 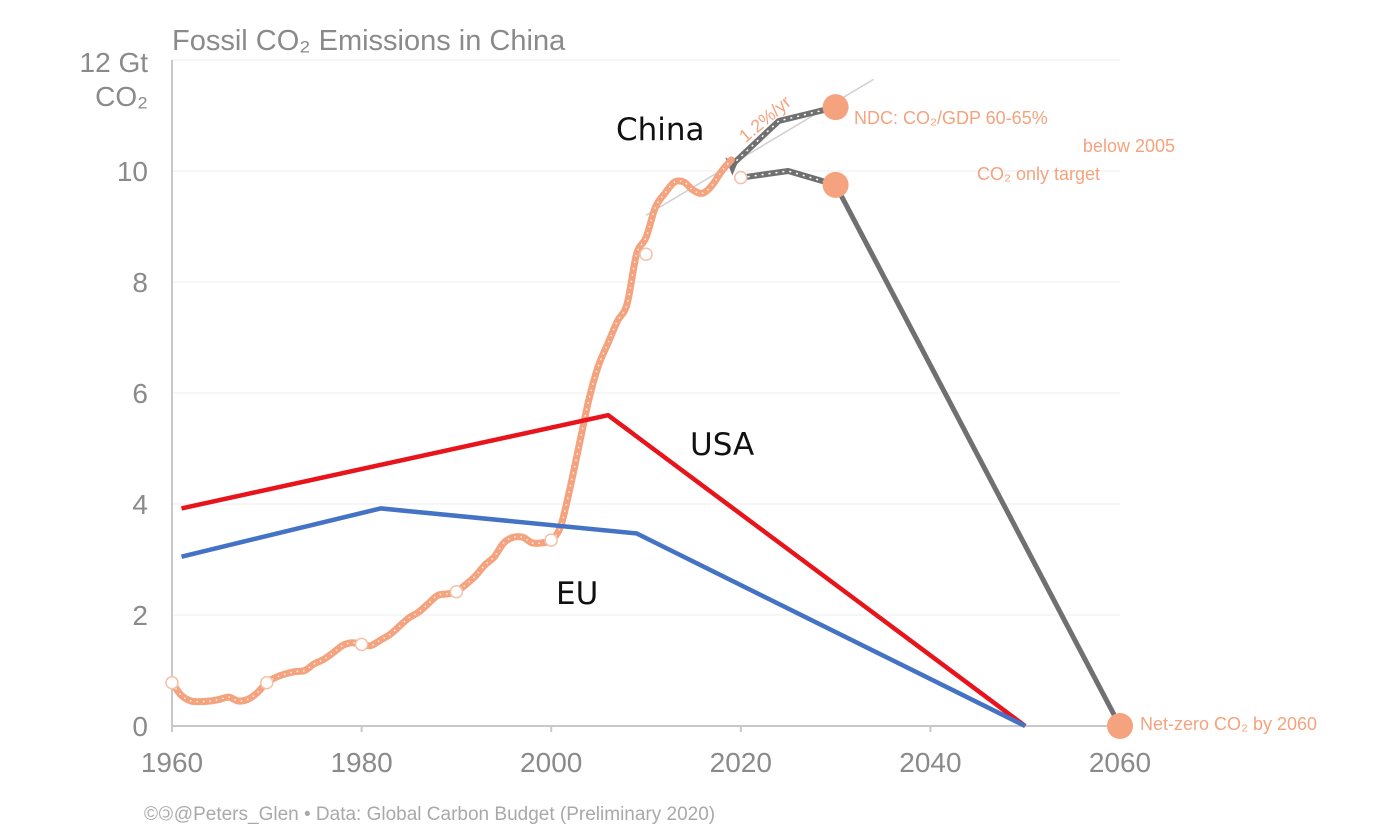 What do you see at coordinates (551, 540) in the screenshot?
I see `marker-2000` at bounding box center [551, 540].